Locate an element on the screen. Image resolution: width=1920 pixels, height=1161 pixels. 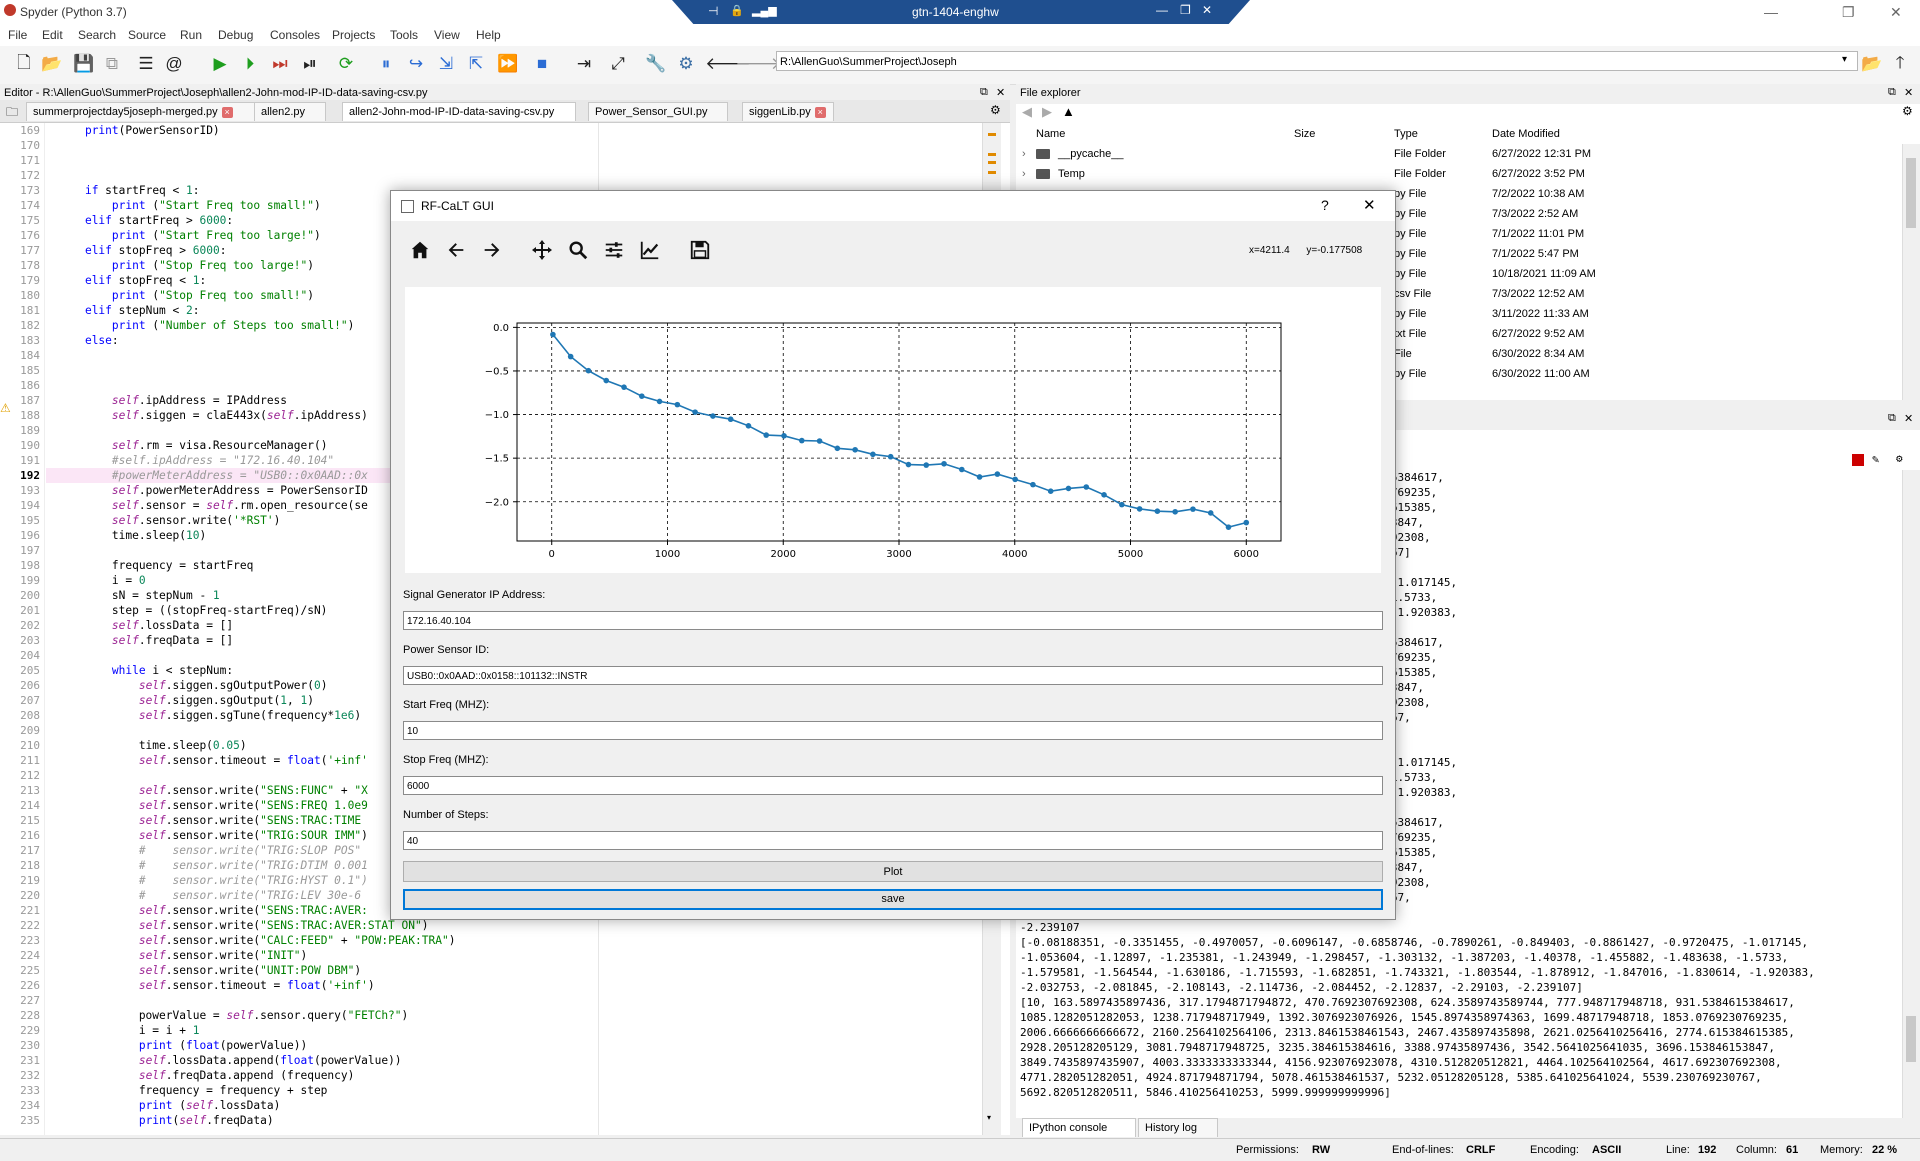
code-line: print (float(powerValue)) is located at coordinates (223, 1045).